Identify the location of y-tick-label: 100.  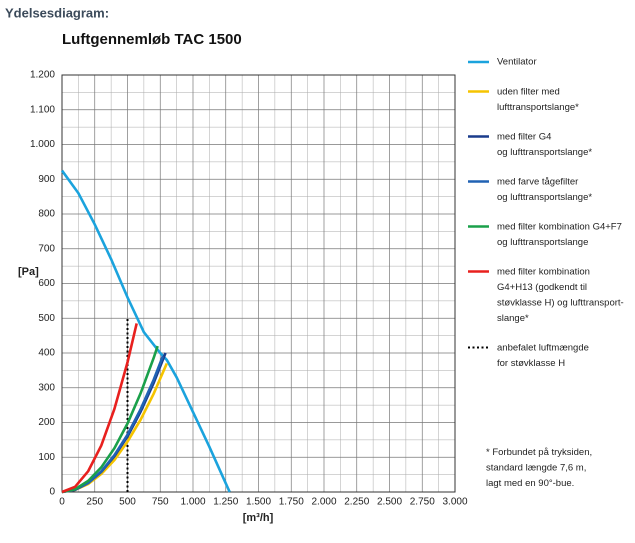
(46, 457).